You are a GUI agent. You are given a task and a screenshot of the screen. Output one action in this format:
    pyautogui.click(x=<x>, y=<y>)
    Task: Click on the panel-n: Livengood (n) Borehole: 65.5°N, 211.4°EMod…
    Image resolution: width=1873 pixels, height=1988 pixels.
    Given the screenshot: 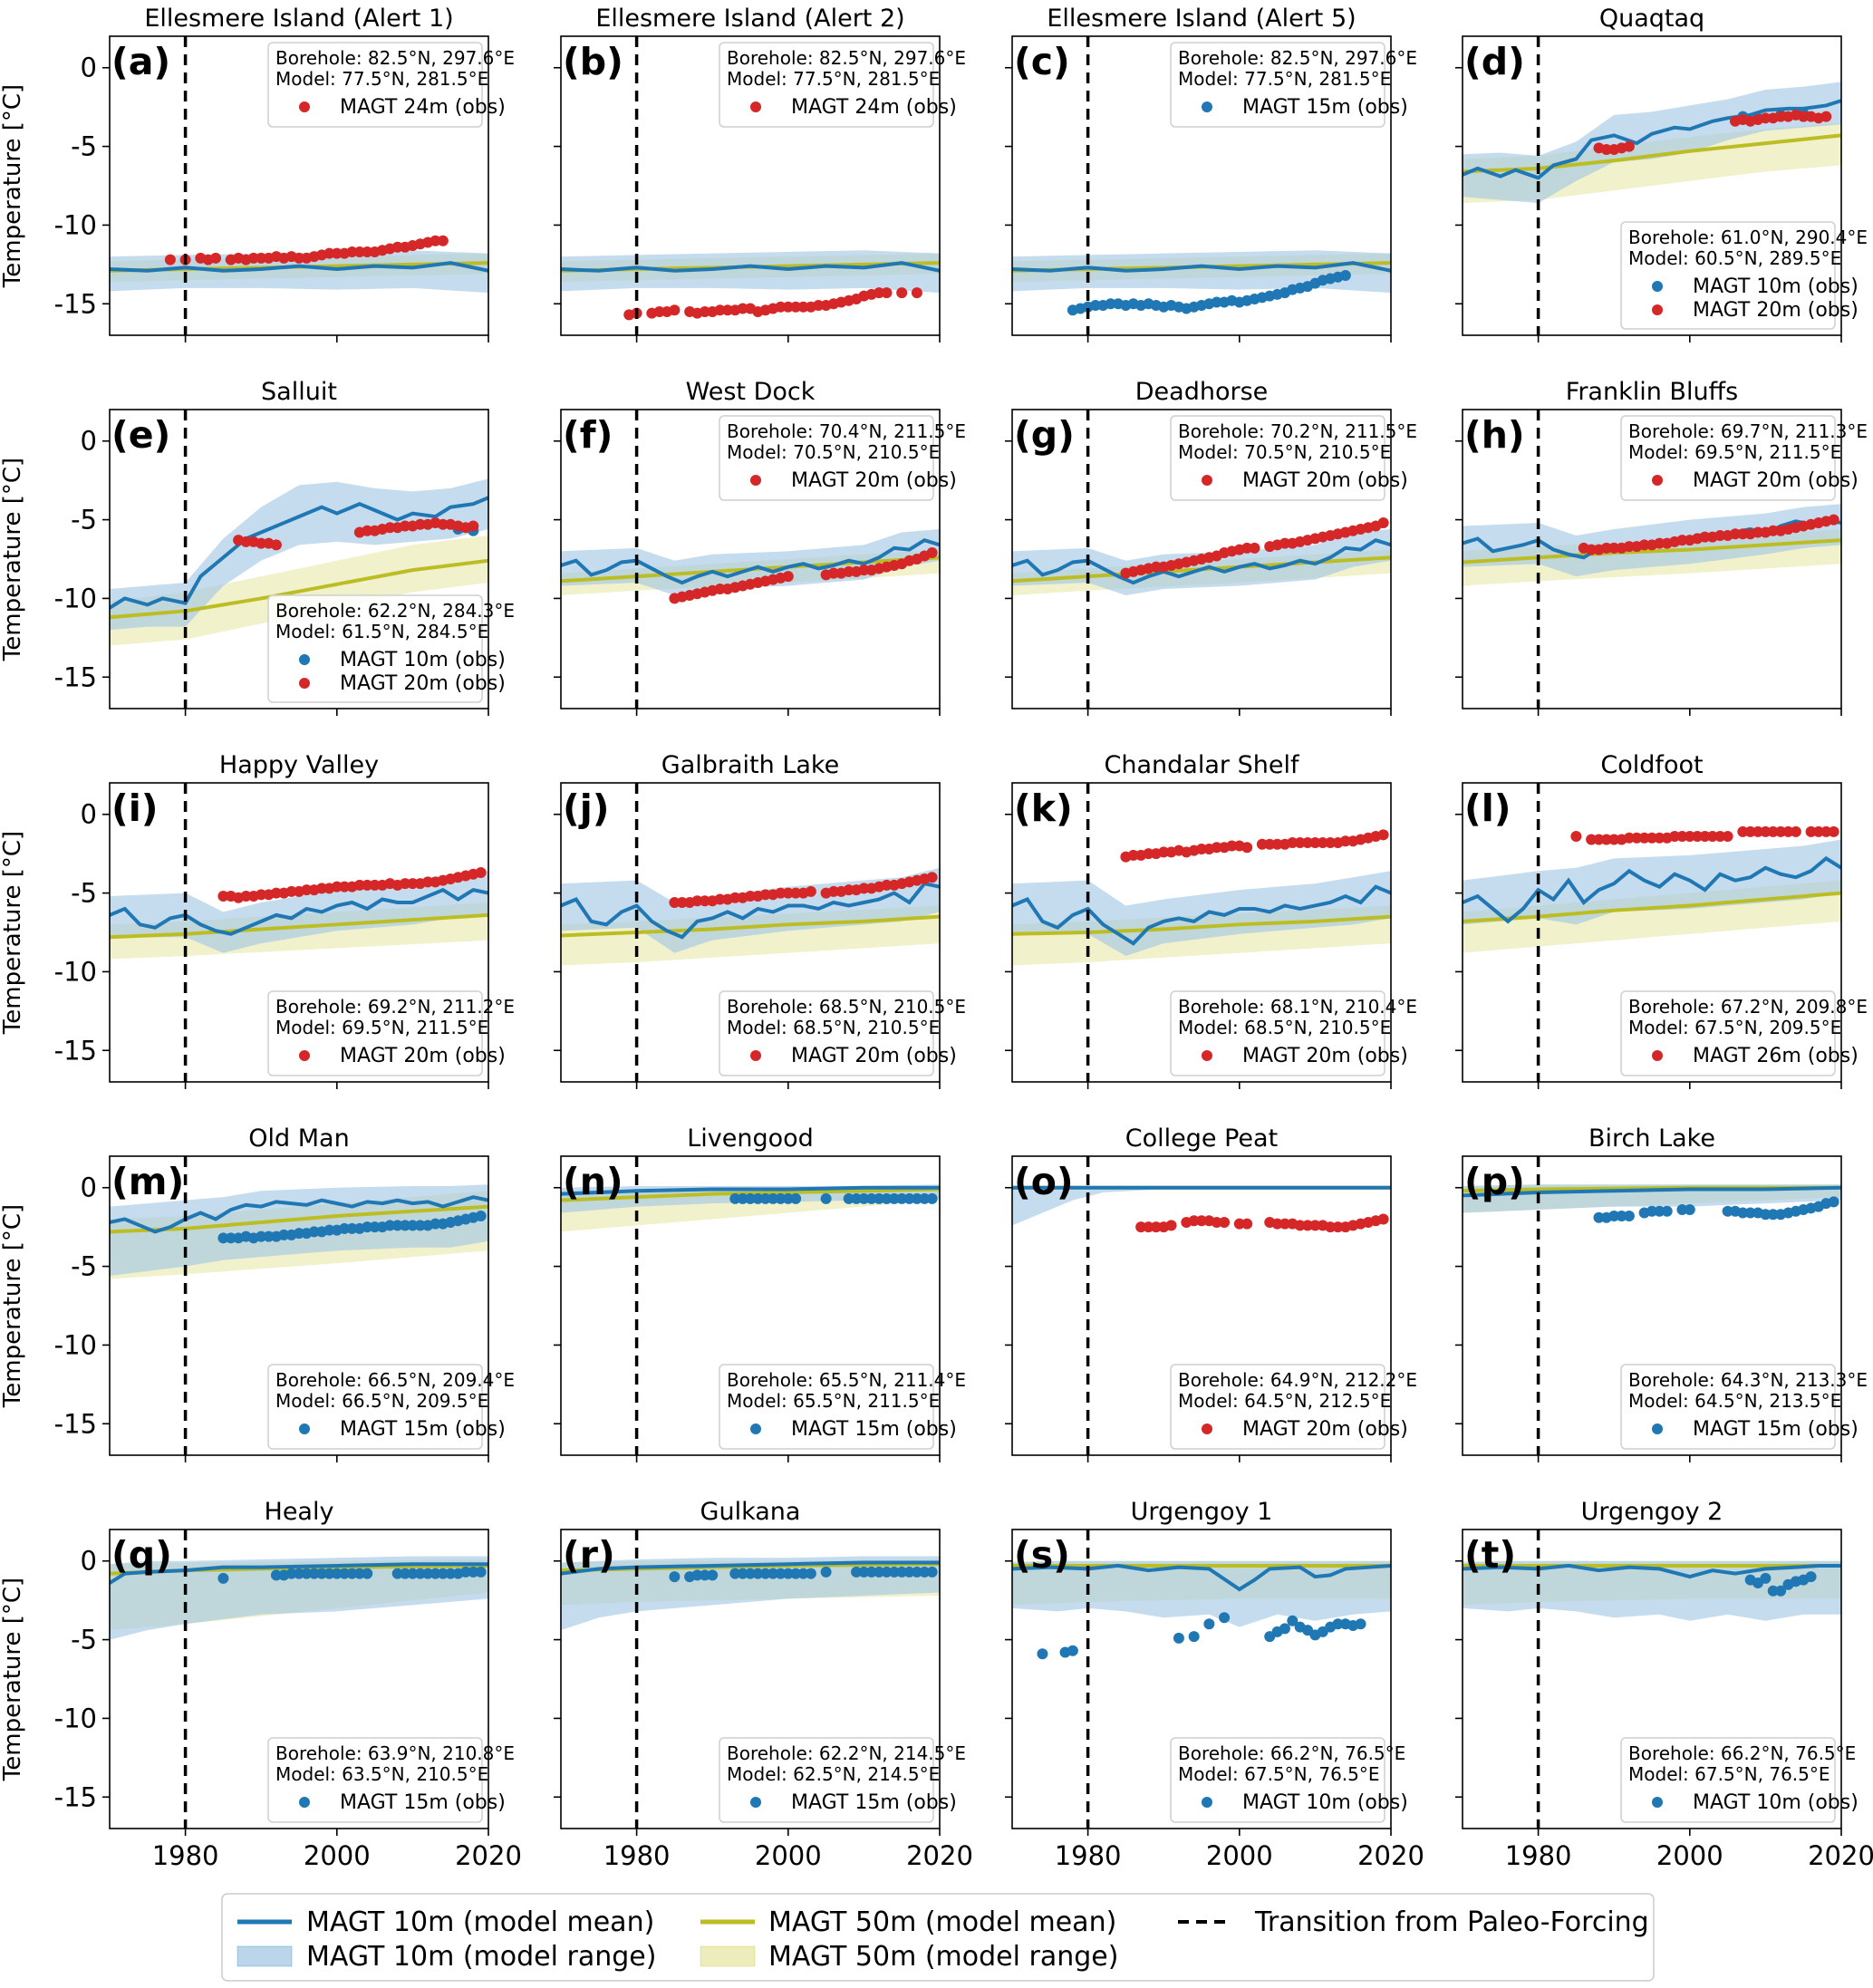 What is the action you would take?
    pyautogui.click(x=760, y=1293)
    